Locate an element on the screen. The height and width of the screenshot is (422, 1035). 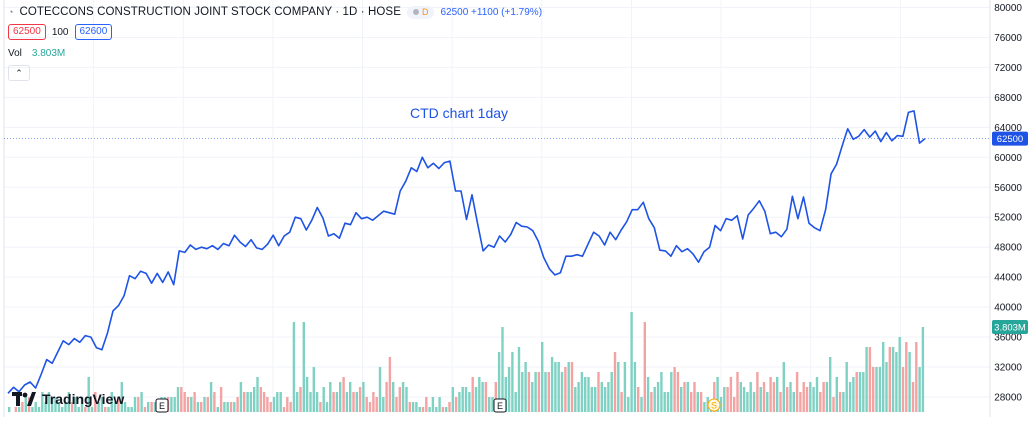
earnings-marker is located at coordinates (162, 405).